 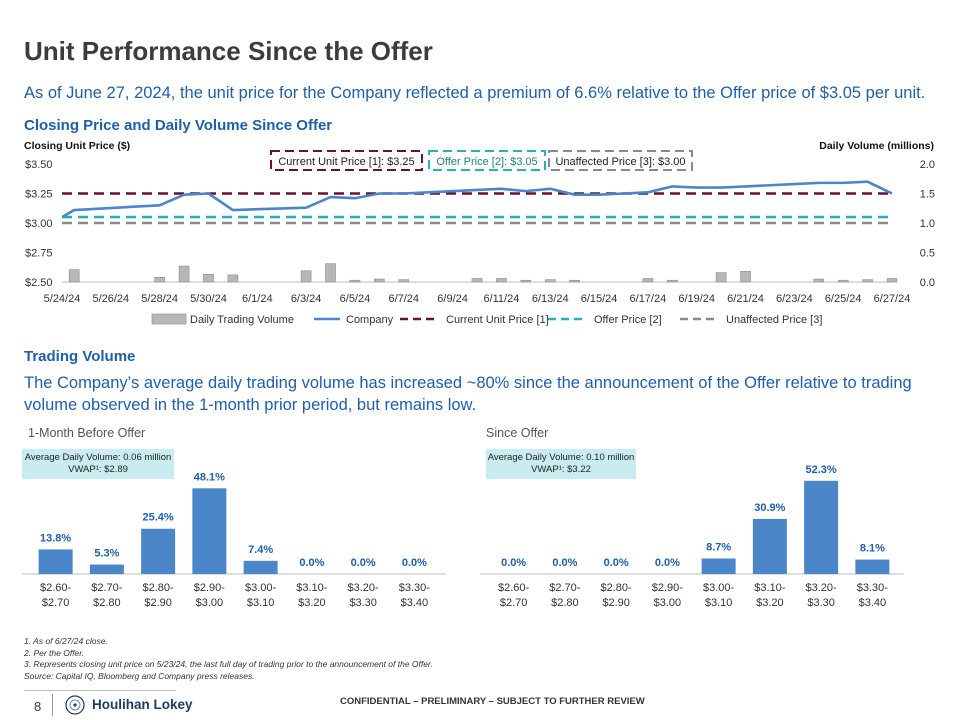 I want to click on y-tick-label: $3.25, so click(x=39, y=195).